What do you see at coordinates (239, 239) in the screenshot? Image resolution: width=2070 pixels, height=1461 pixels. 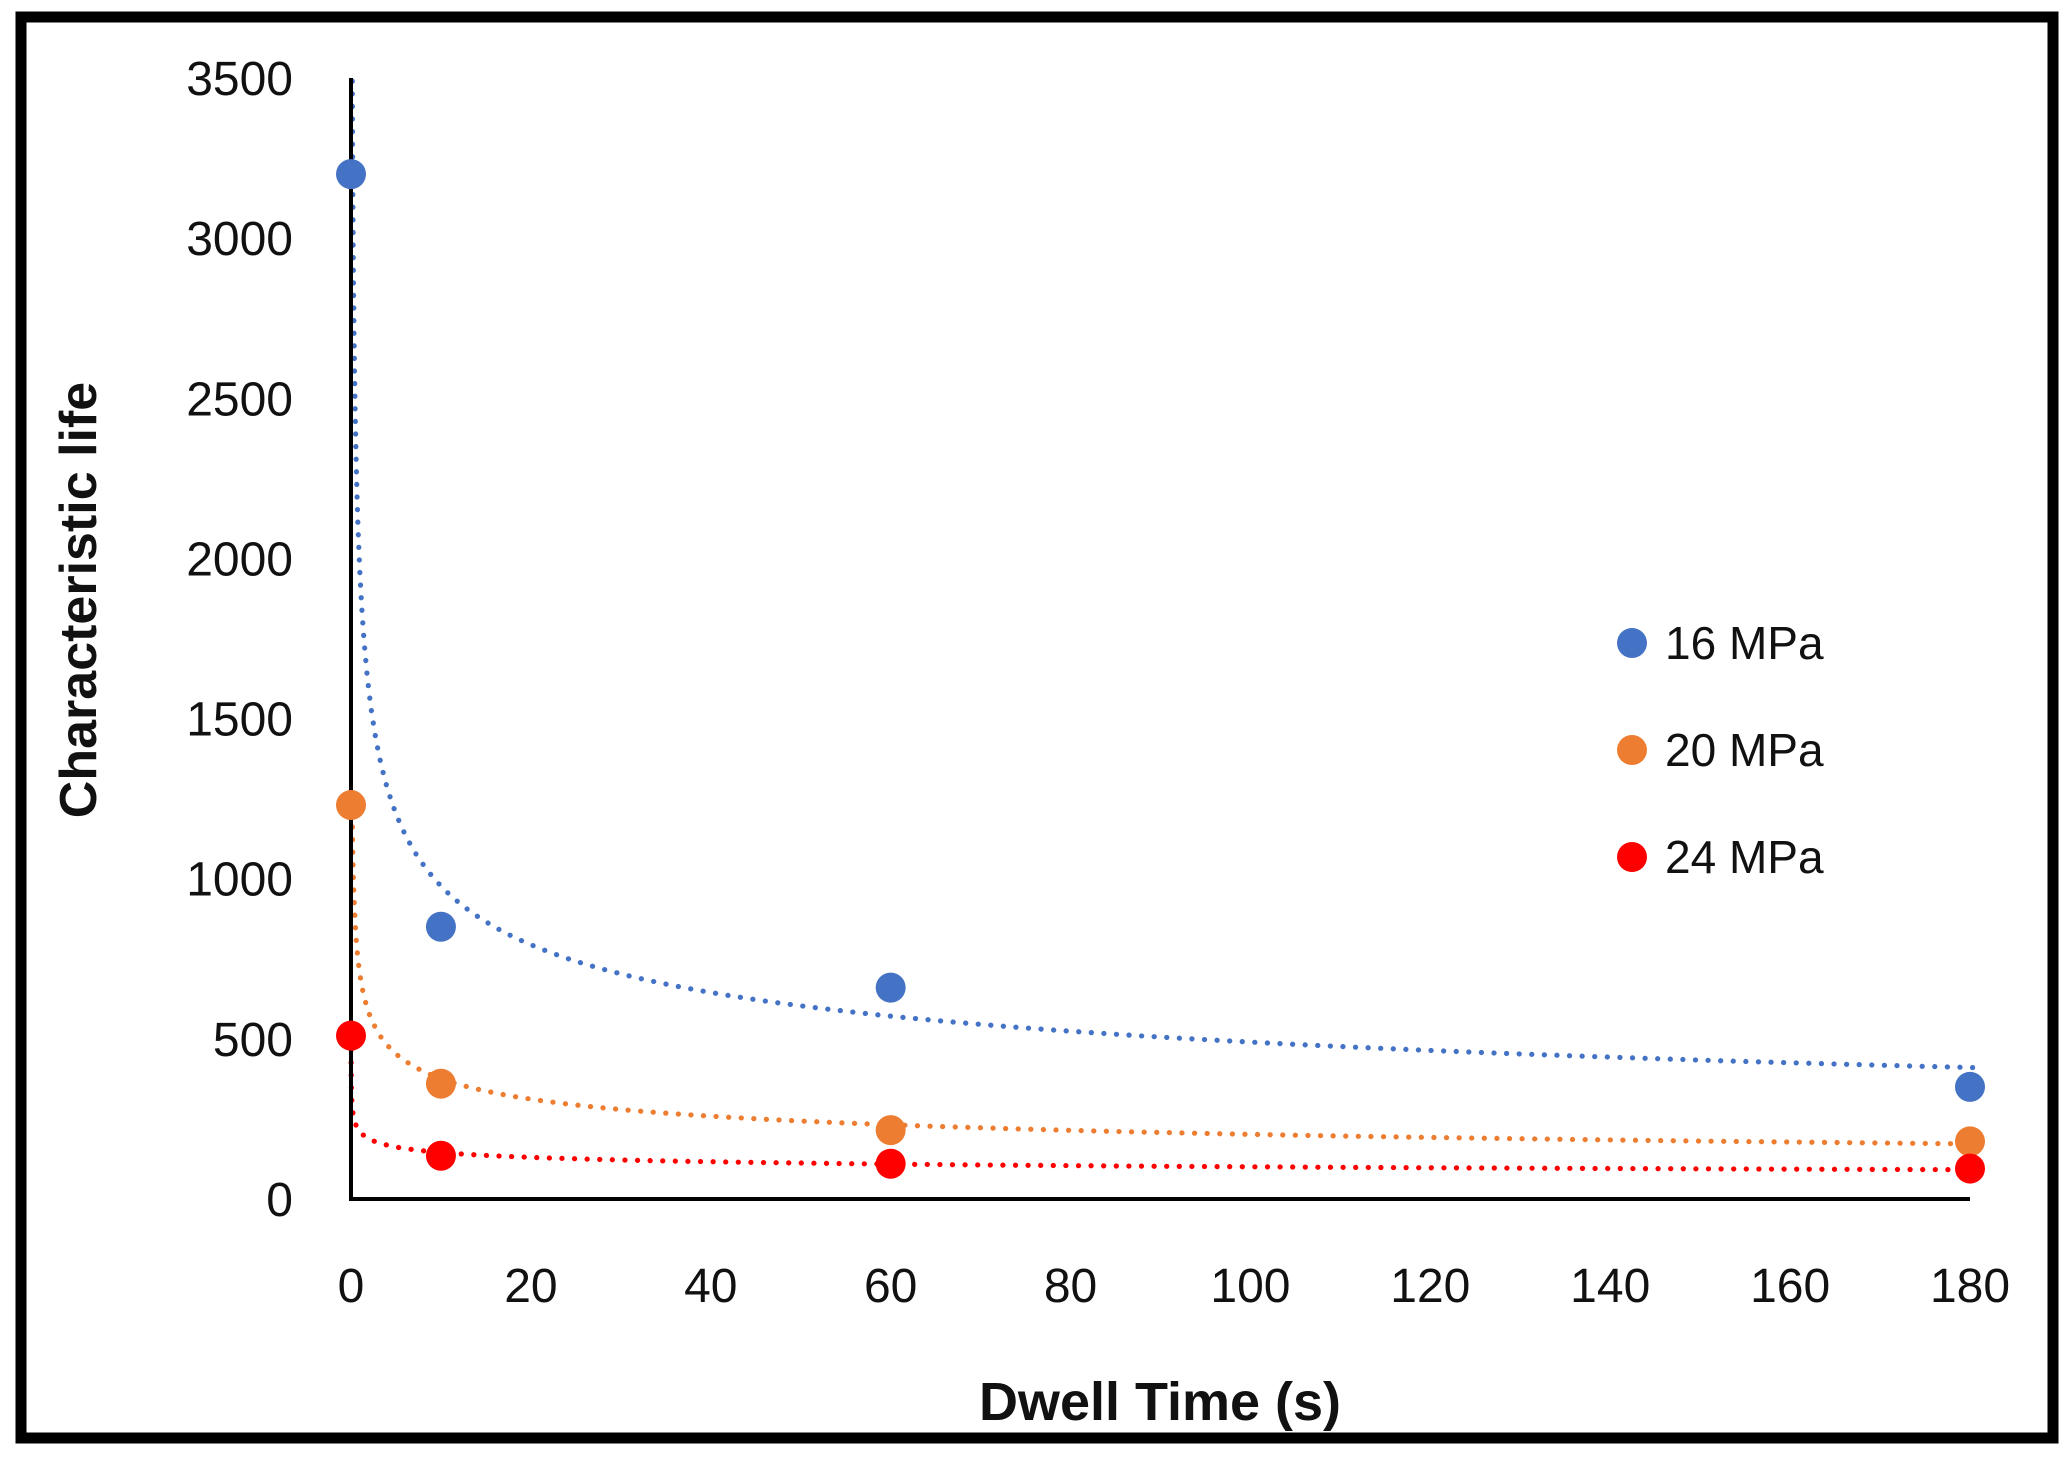 I see `y-tick-label: 3000` at bounding box center [239, 239].